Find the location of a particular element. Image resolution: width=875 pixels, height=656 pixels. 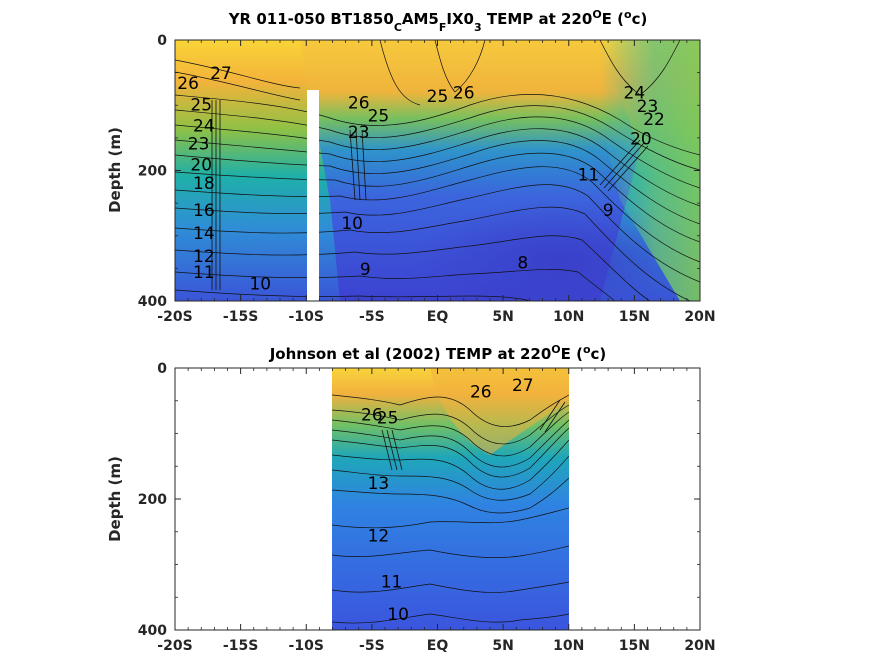

bottom-contour-label: 12 is located at coordinates (379, 537).